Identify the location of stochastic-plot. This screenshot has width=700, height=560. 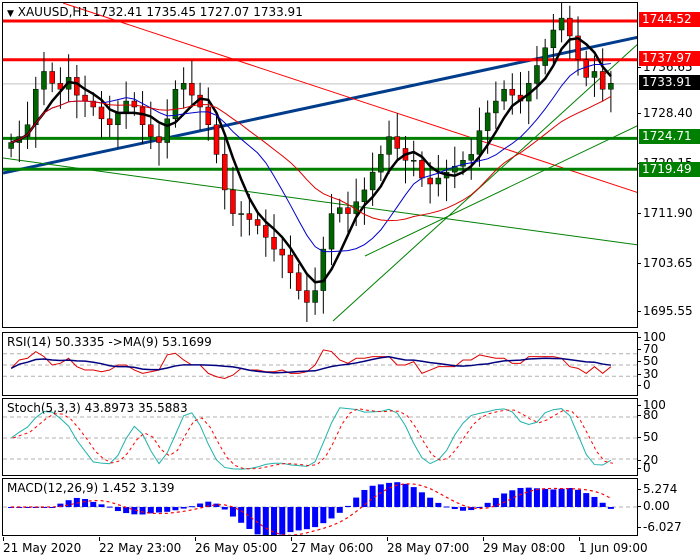
(320, 438).